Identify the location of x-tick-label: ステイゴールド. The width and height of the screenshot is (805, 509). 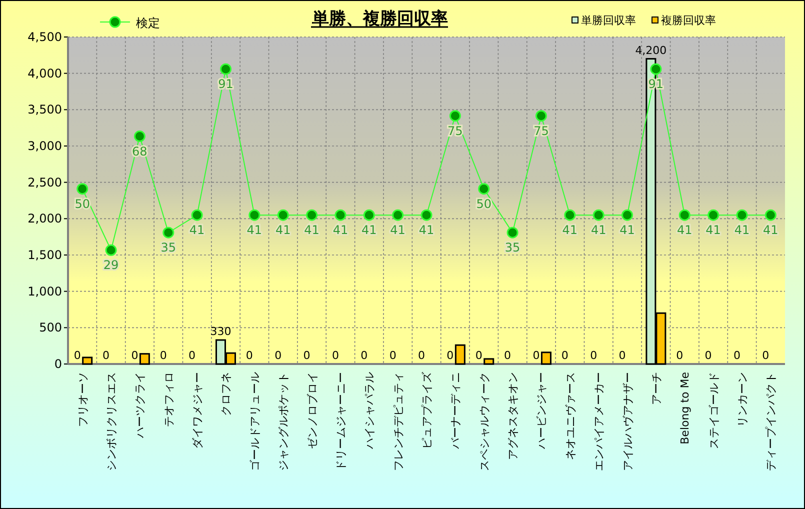
(713, 410).